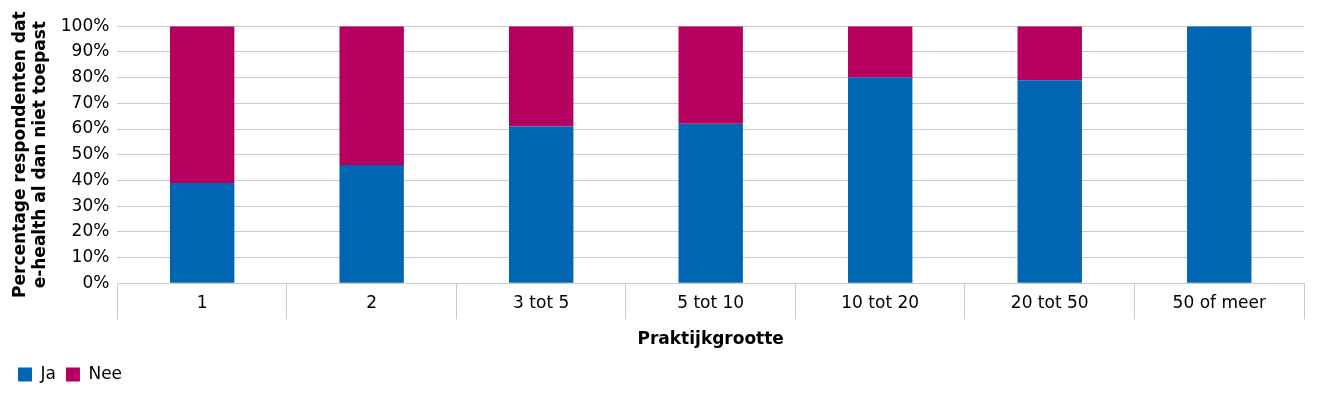 The image size is (1322, 401). What do you see at coordinates (202, 301) in the screenshot?
I see `x-tick-label: 1` at bounding box center [202, 301].